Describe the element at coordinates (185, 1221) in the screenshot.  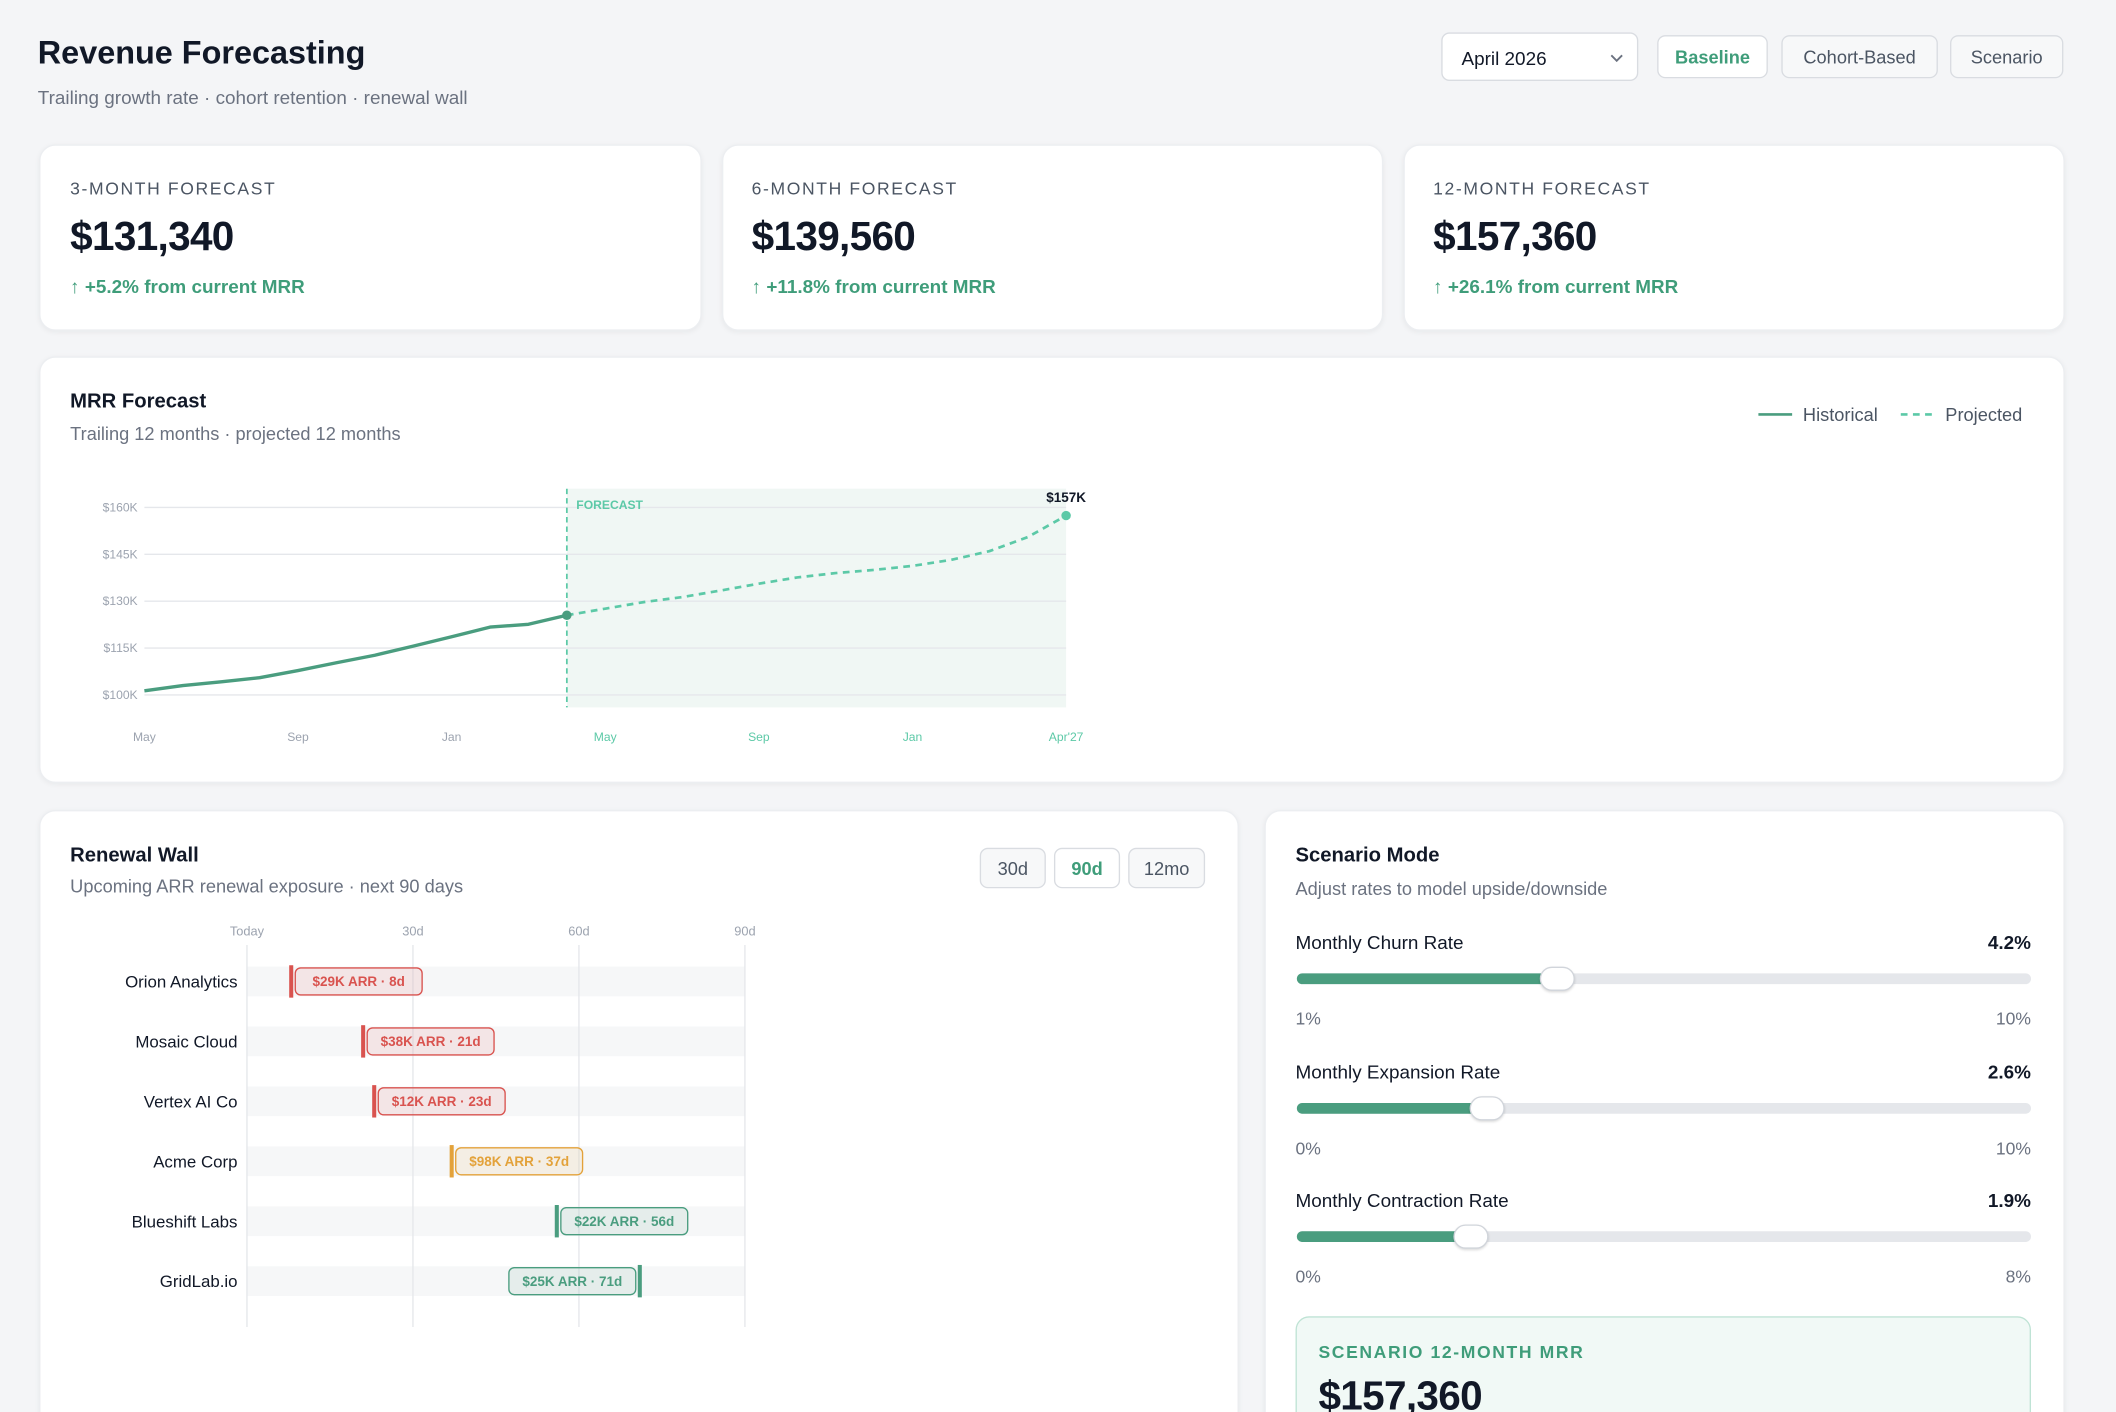
I see `account-name: Blueshift Labs` at that location.